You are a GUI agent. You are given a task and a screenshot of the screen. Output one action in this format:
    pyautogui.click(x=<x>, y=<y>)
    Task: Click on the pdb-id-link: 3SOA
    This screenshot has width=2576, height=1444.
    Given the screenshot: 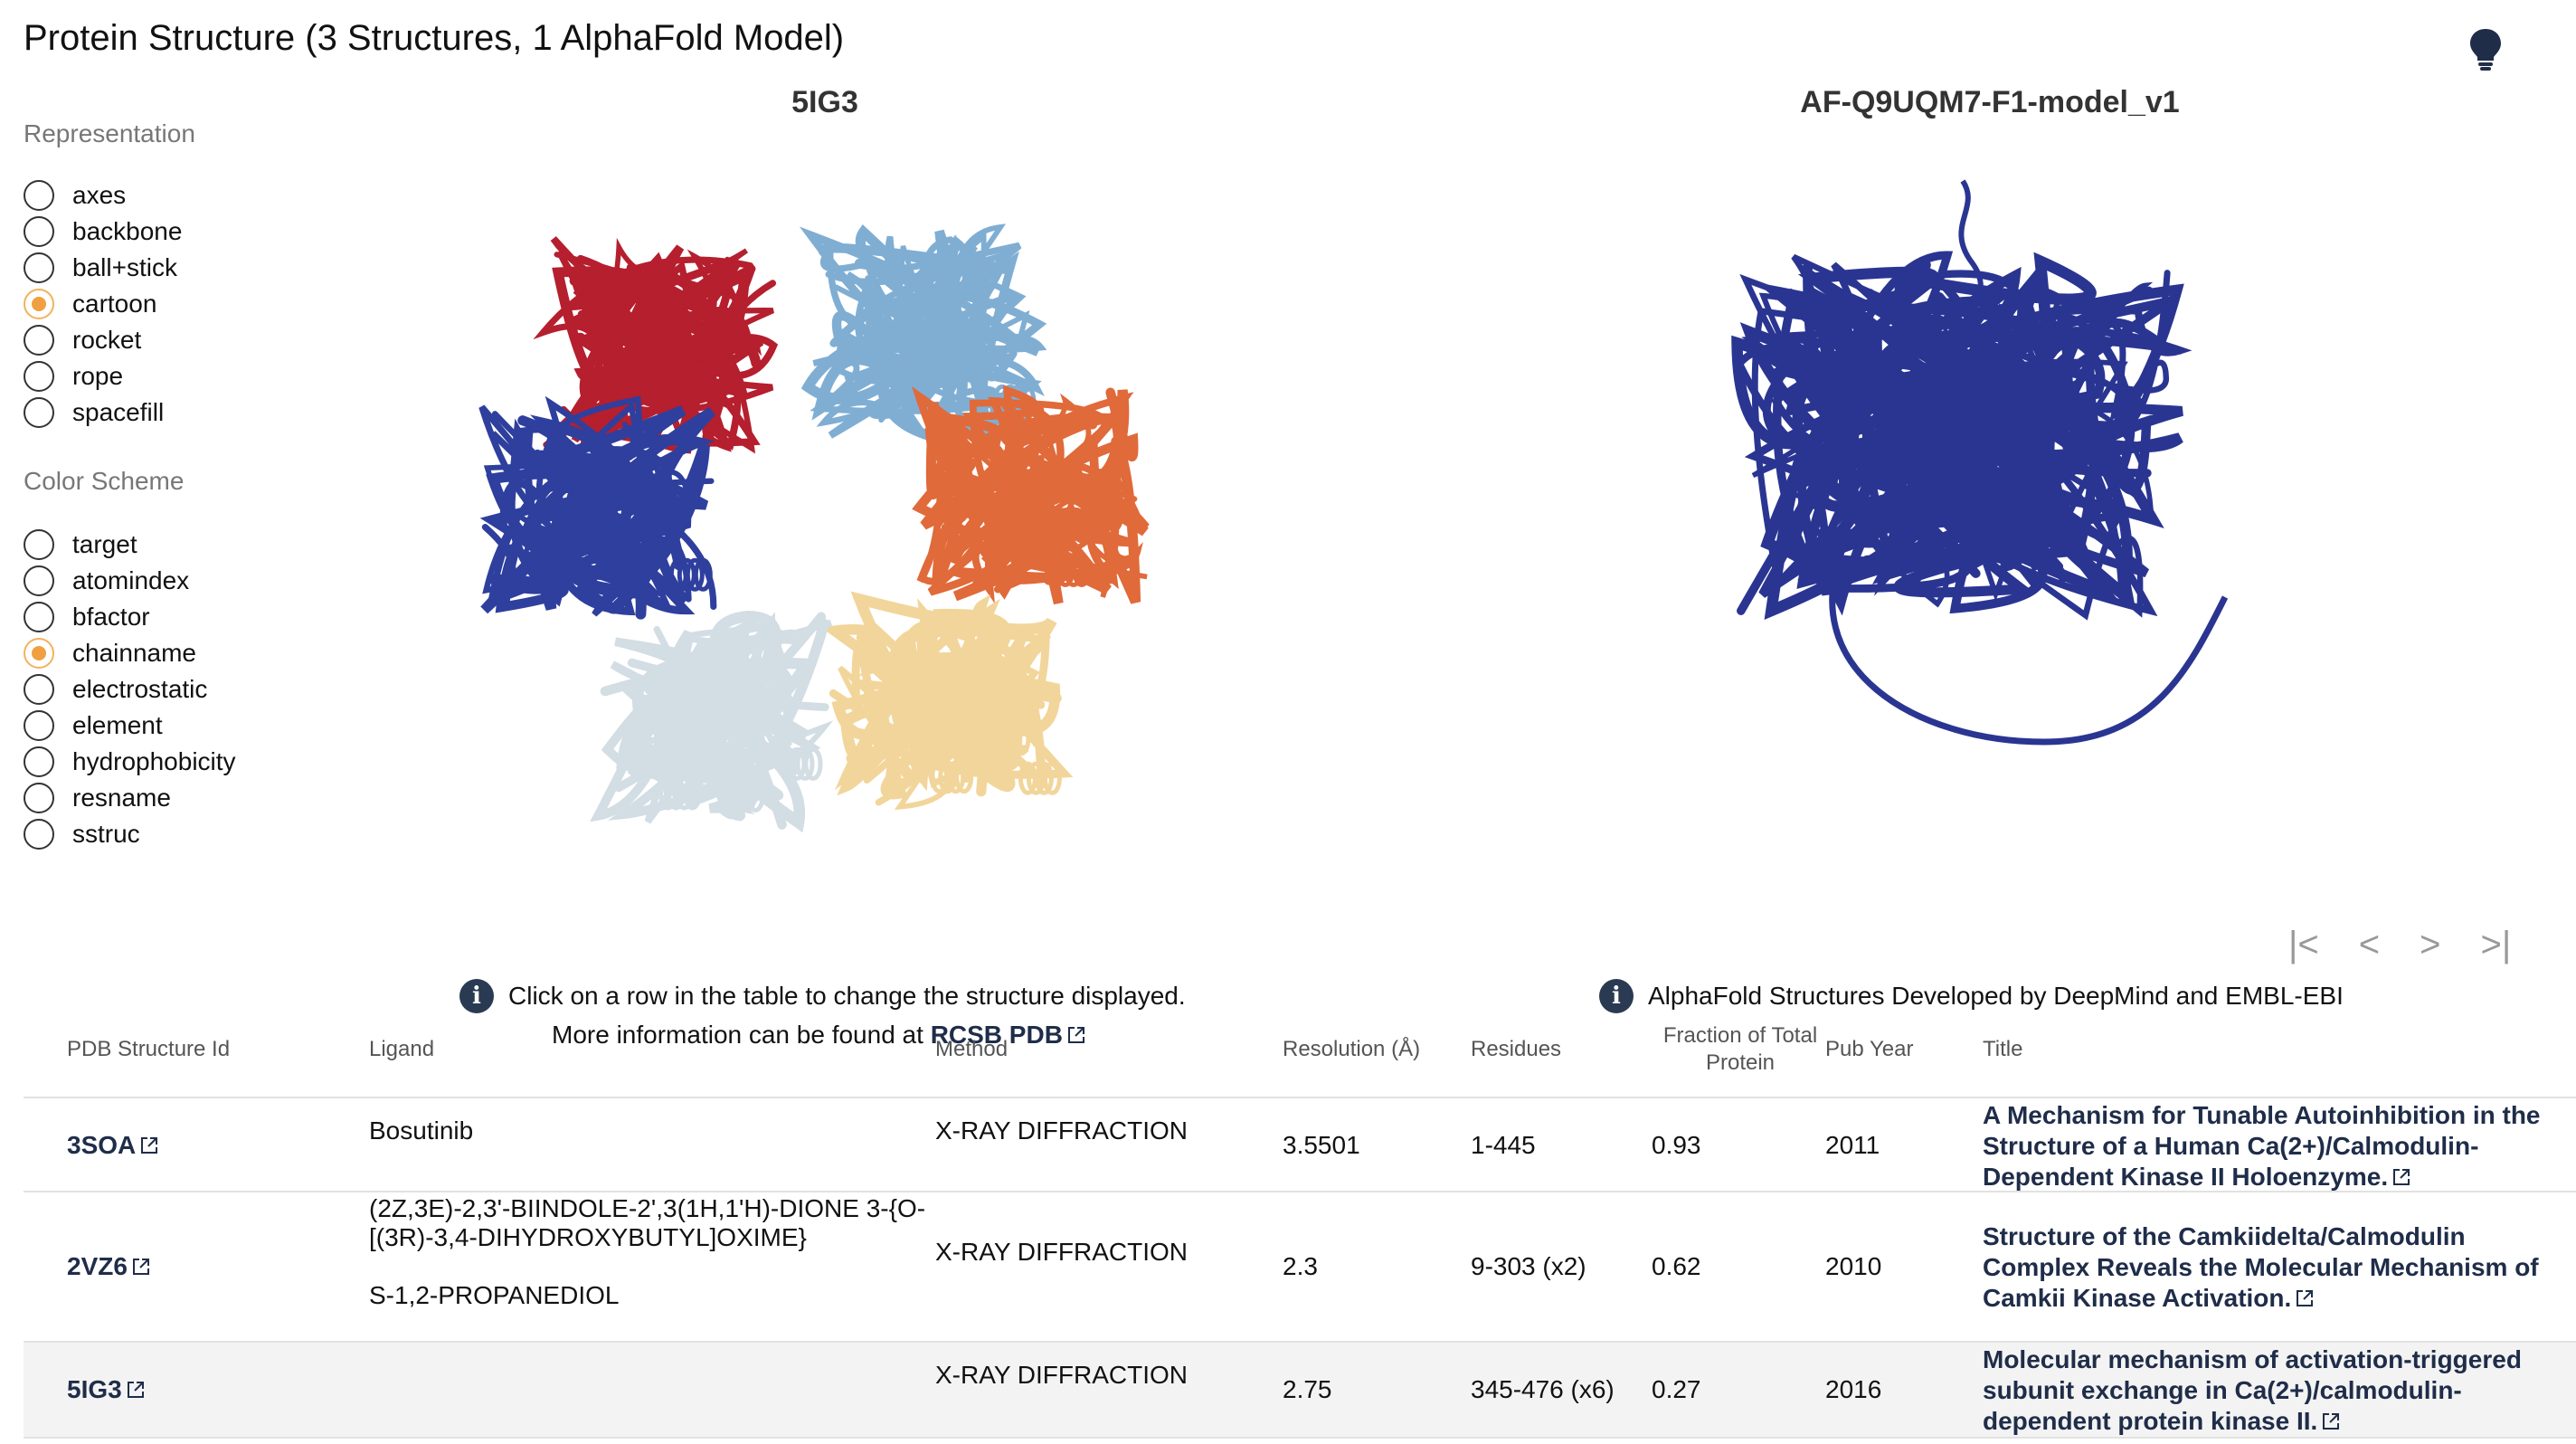 What is the action you would take?
    pyautogui.click(x=113, y=1146)
    